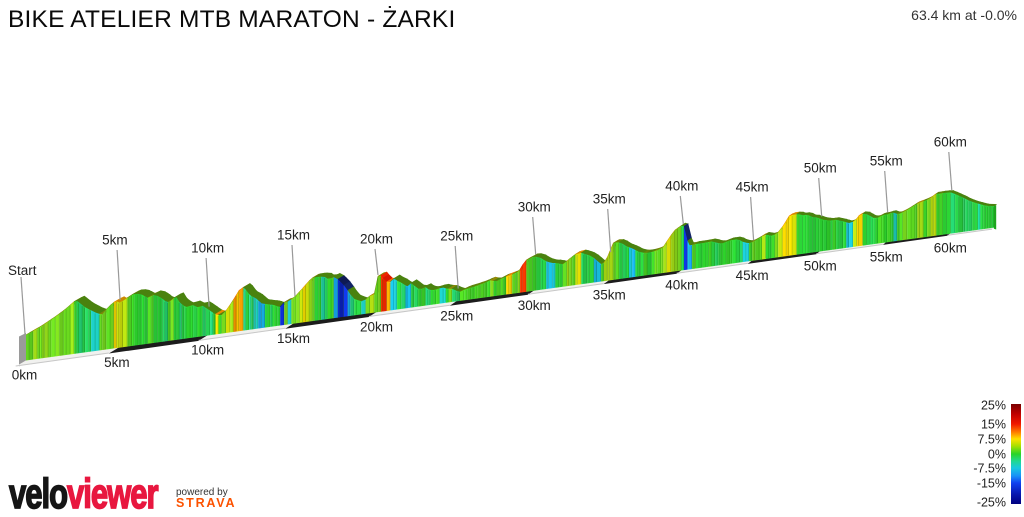 The width and height of the screenshot is (1024, 517). What do you see at coordinates (964, 15) in the screenshot?
I see `svg-text: 63.4 km at -0.0%` at bounding box center [964, 15].